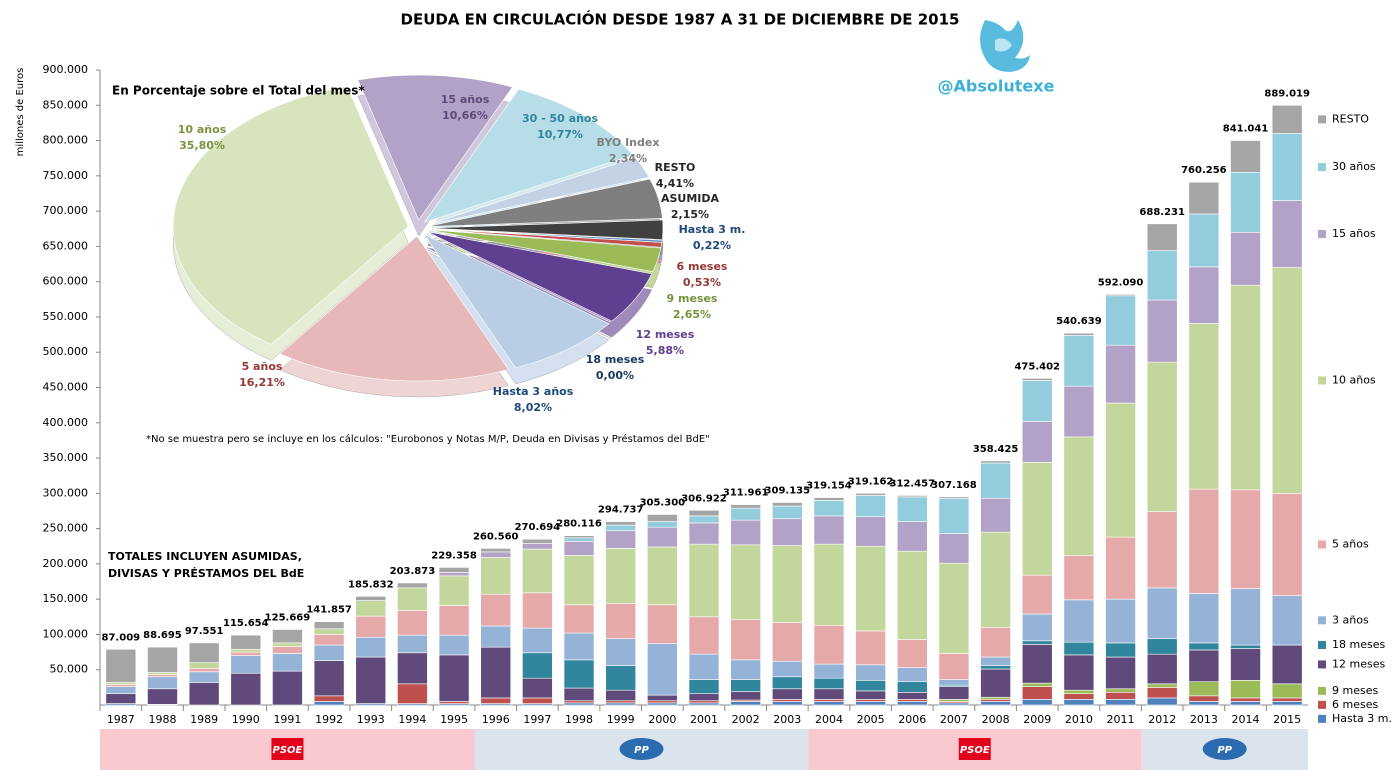  I want to click on x-tick-label: 1997, so click(537, 719).